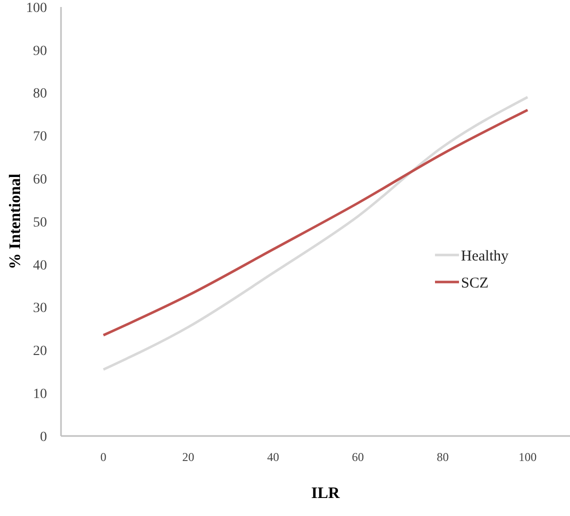 The width and height of the screenshot is (570, 516). I want to click on legend-label: Healthy, so click(485, 256).